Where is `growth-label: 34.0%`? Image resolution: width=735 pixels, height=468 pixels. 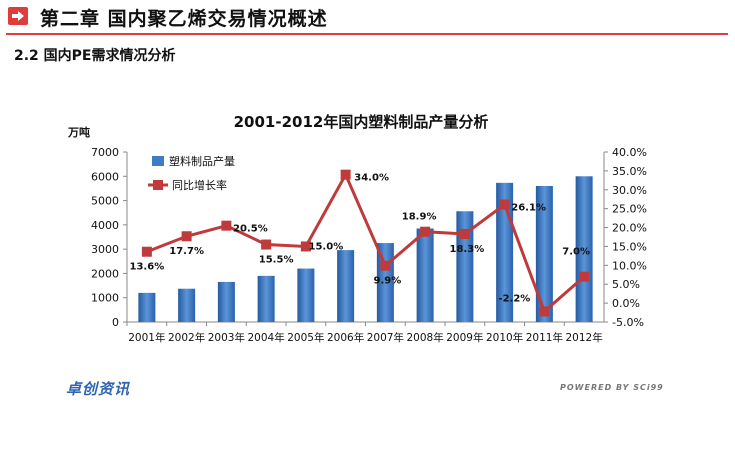 growth-label: 34.0% is located at coordinates (371, 178).